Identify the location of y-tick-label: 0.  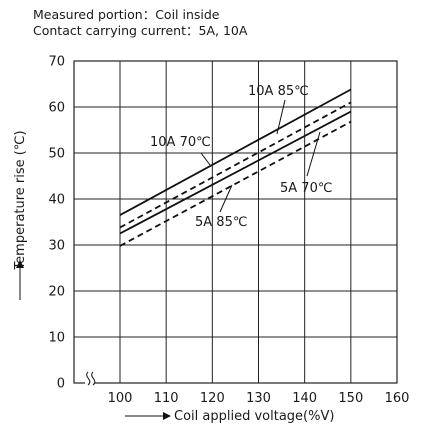
(61, 384).